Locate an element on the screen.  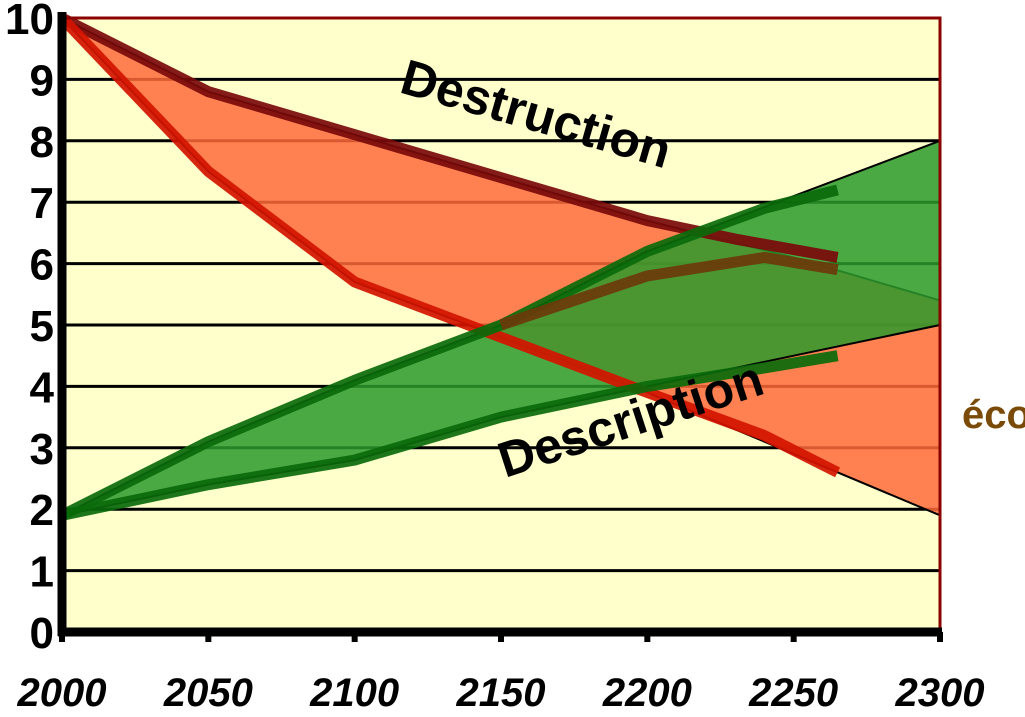
y-tick-label-3: 3 is located at coordinates (42, 449).